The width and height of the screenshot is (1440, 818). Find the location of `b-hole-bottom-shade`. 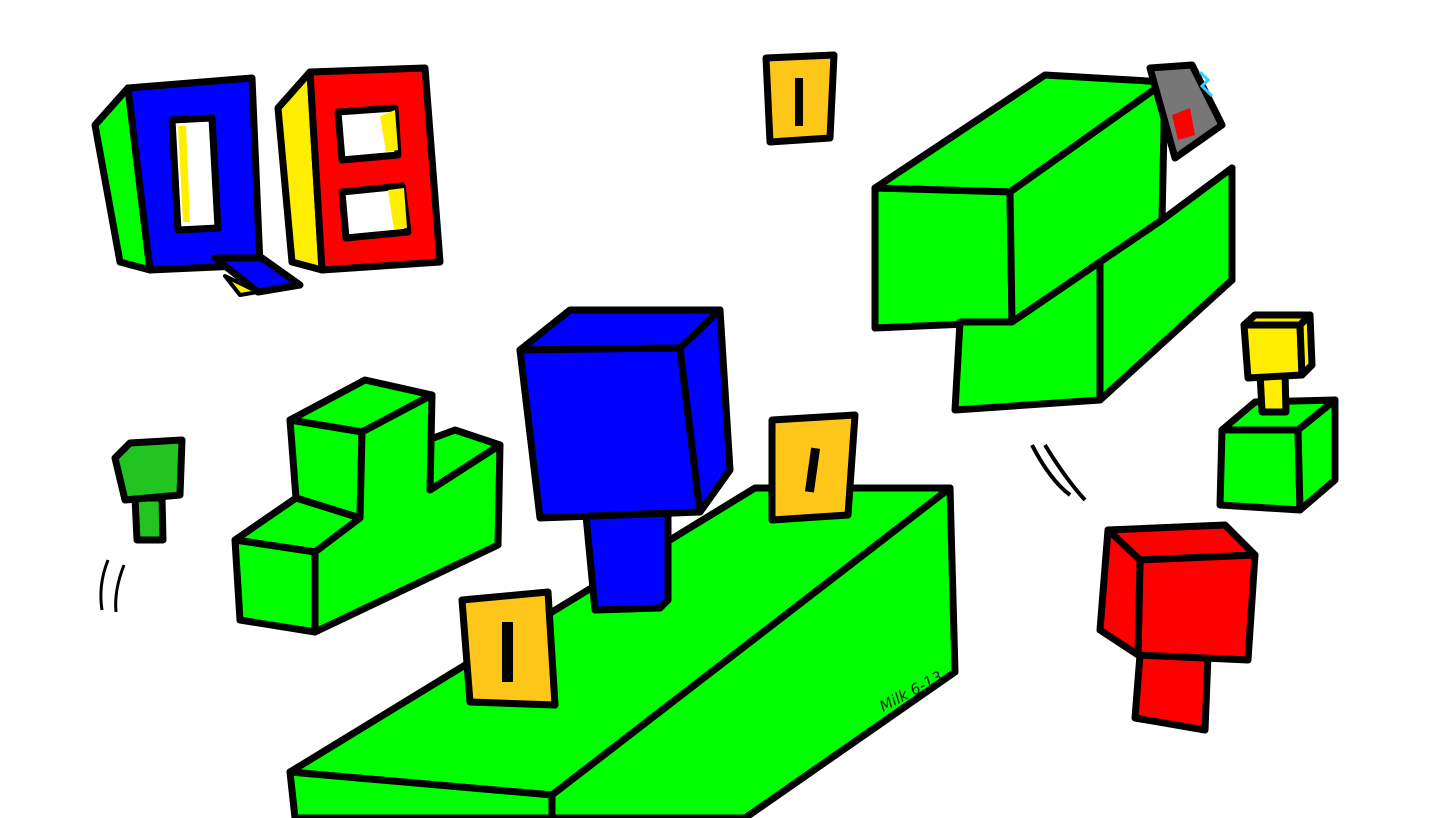

b-hole-bottom-shade is located at coordinates (397, 209).